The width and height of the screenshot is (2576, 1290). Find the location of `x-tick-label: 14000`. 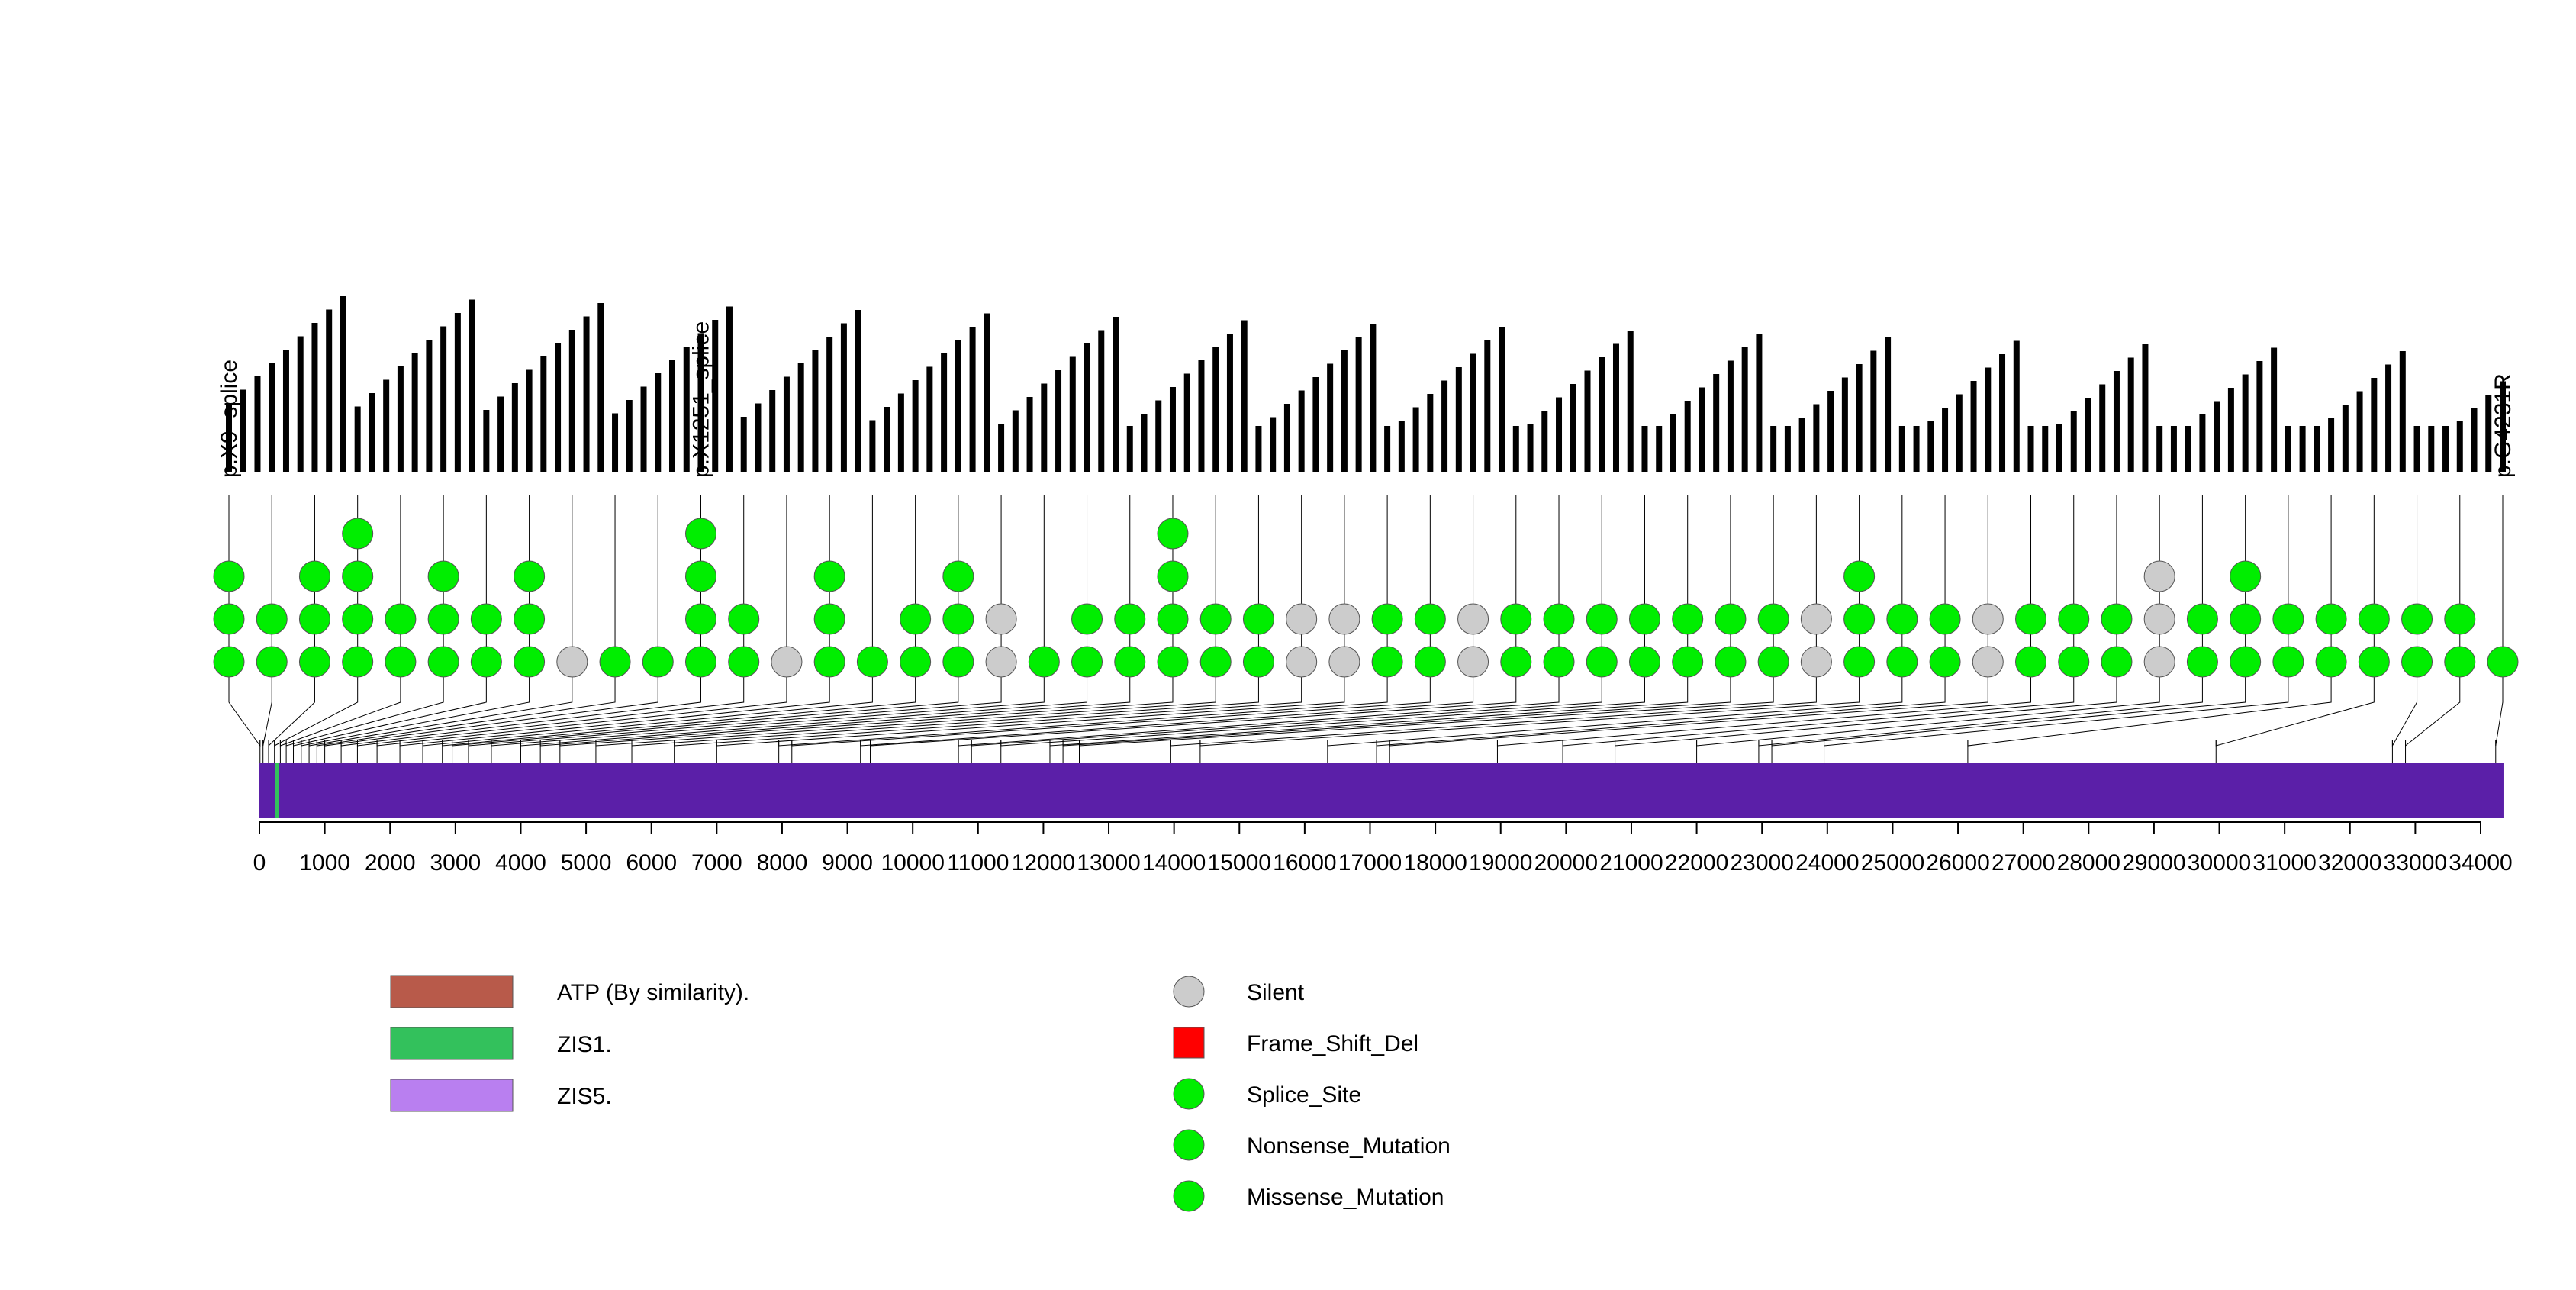

x-tick-label: 14000 is located at coordinates (1174, 863).